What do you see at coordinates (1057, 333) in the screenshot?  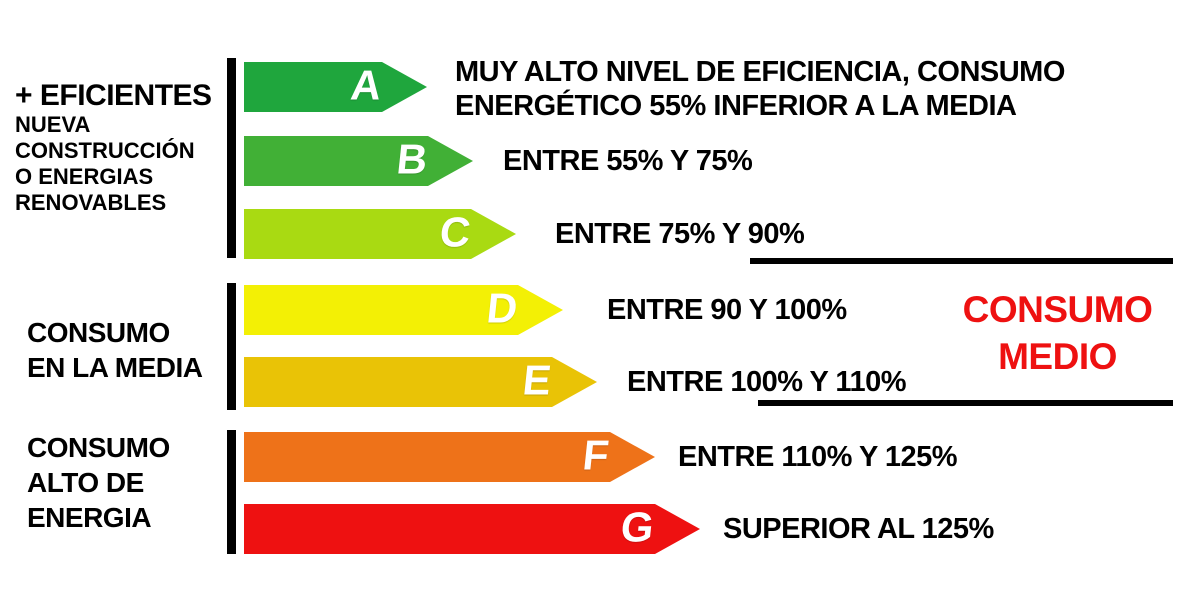 I see `consumo-medio-label: CONSUMO MEDIO` at bounding box center [1057, 333].